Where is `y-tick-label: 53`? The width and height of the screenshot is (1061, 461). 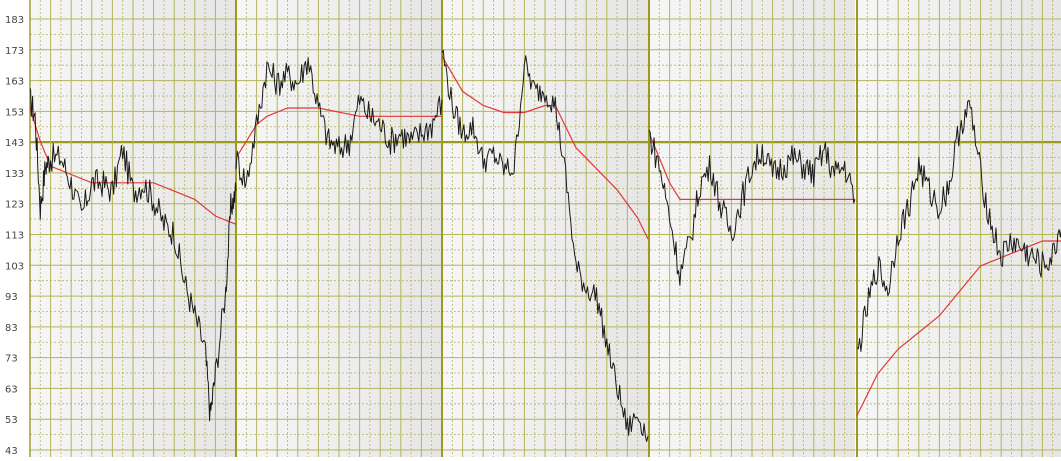
y-tick-label: 53 is located at coordinates (11, 420).